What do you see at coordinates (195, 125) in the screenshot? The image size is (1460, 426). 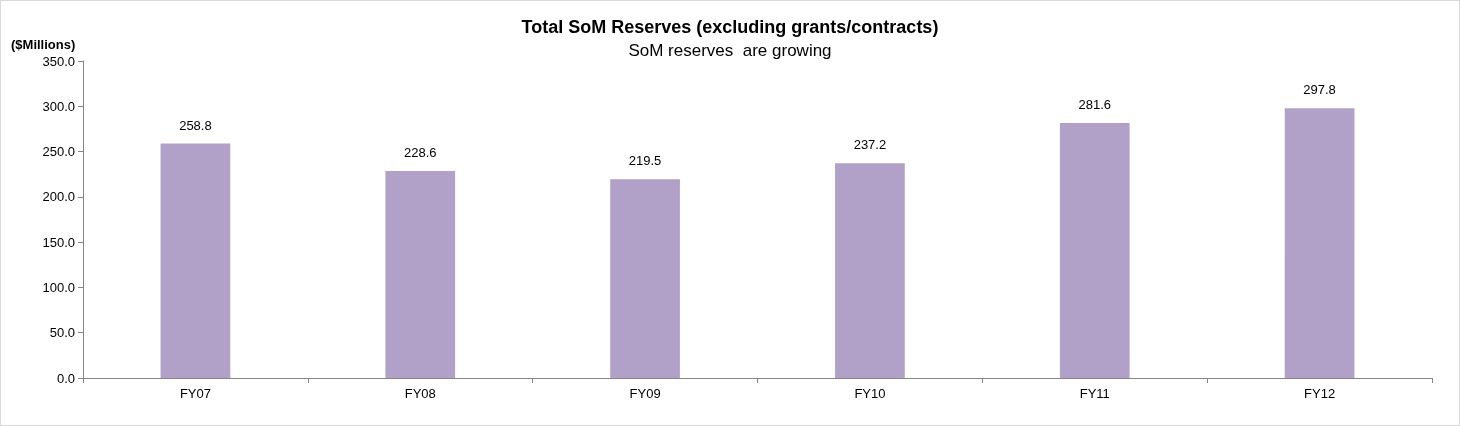 I see `data-label: 258.8` at bounding box center [195, 125].